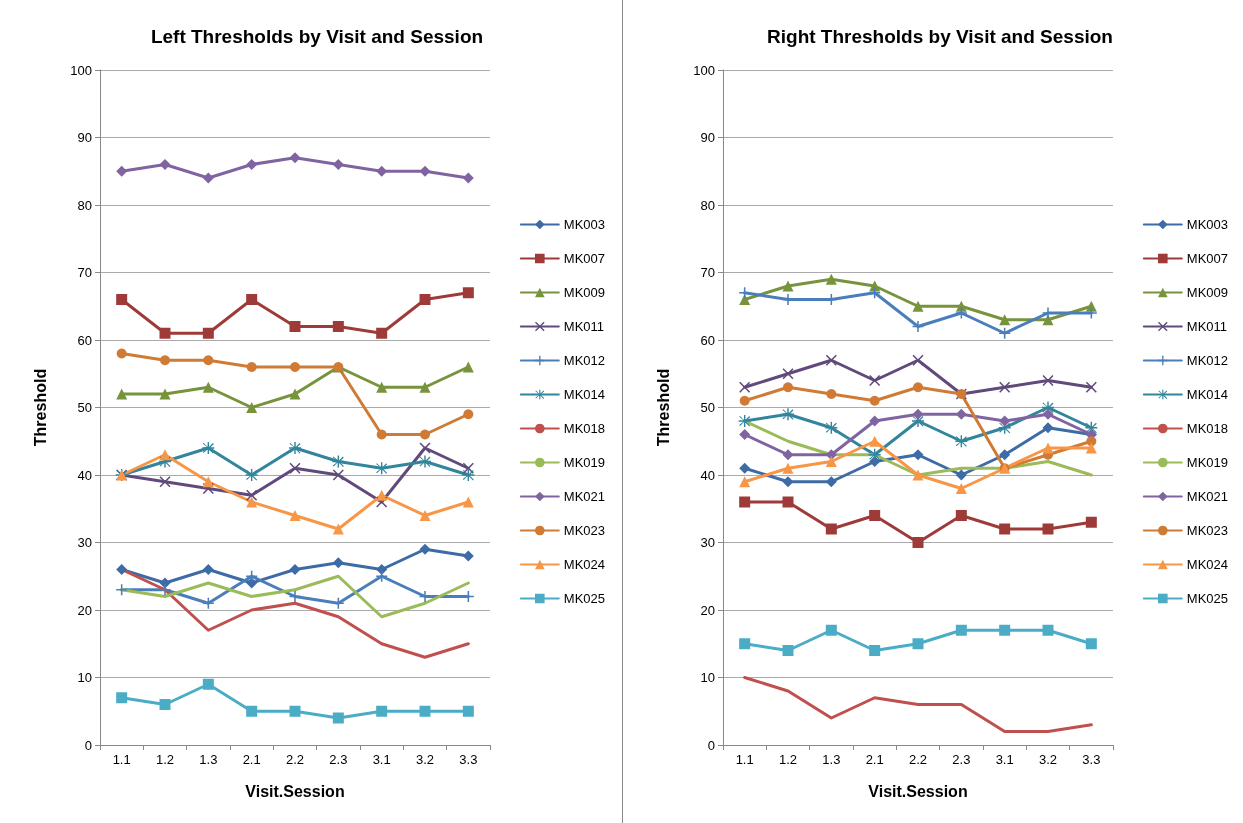 The width and height of the screenshot is (1243, 823). I want to click on chart-title: Right Thresholds by Visit and Session, so click(940, 36).